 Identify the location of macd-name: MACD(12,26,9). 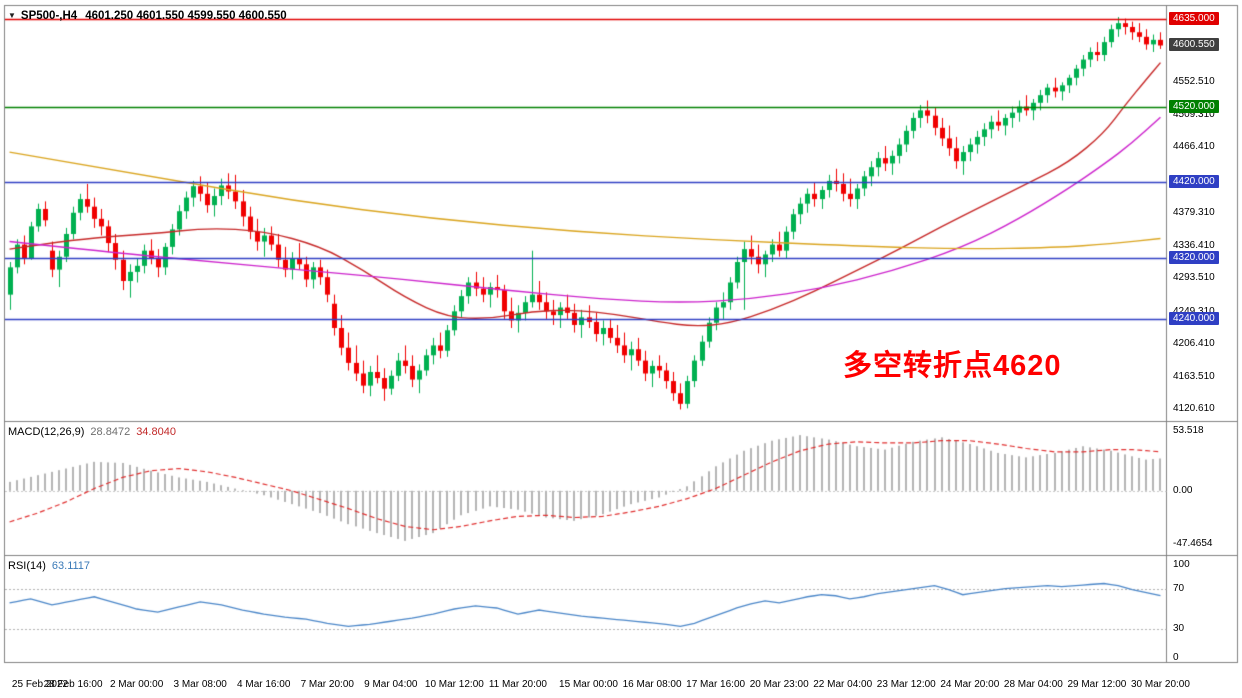
(46, 432).